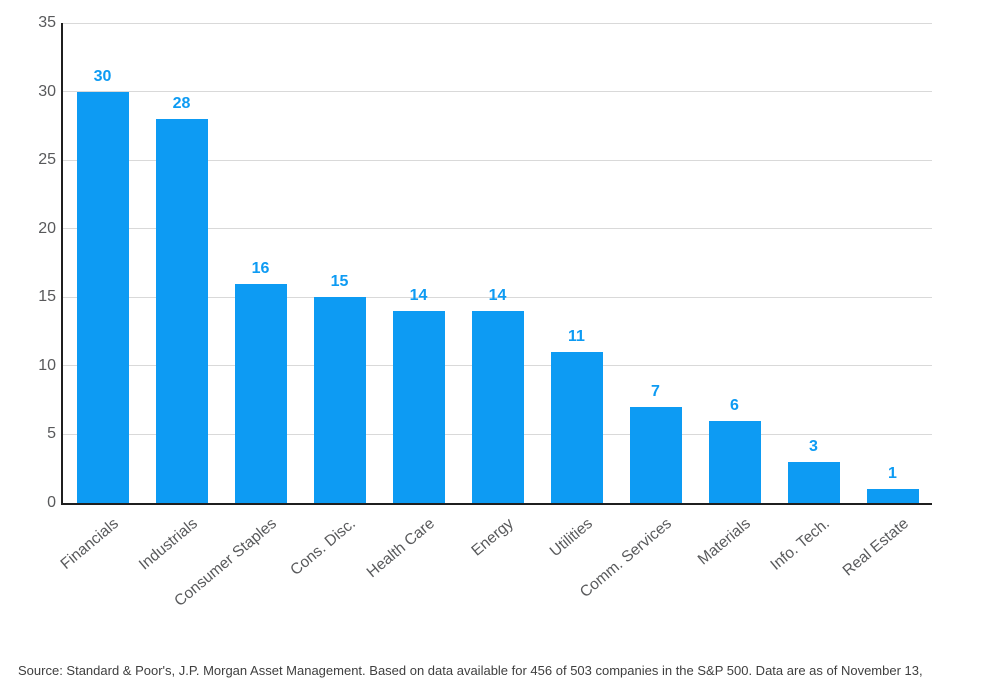 This screenshot has height=688, width=1000. What do you see at coordinates (260, 393) in the screenshot?
I see `bar-consumer-staples` at bounding box center [260, 393].